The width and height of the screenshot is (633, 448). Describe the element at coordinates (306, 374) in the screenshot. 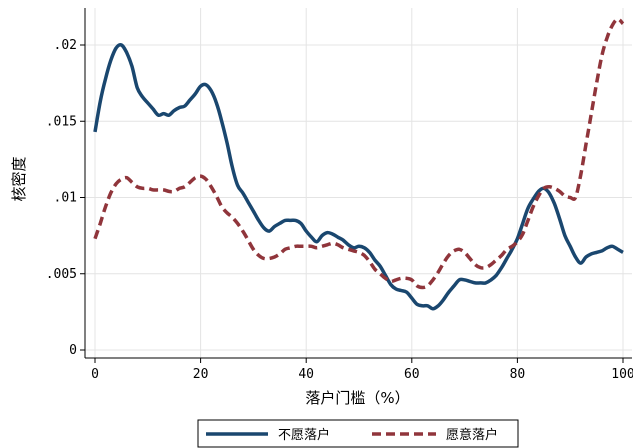

I see `x-tick-label: 40` at that location.